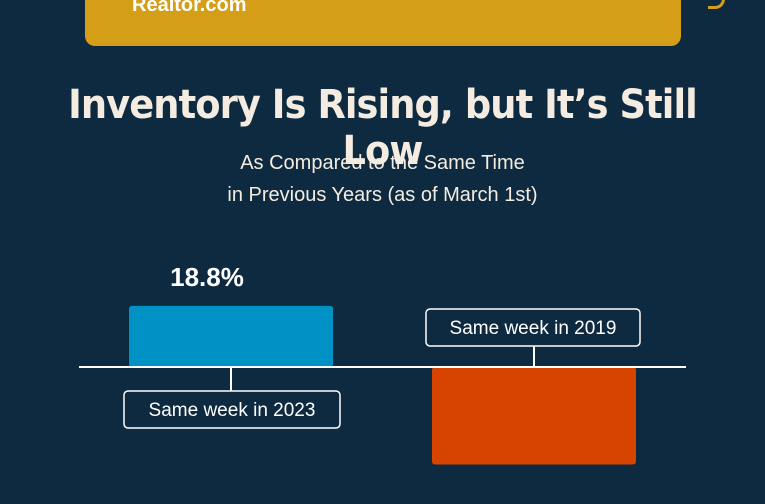 This screenshot has width=765, height=504. I want to click on chart-subtitle-line-2: in Previous Years (as of March 1st), so click(382, 195).